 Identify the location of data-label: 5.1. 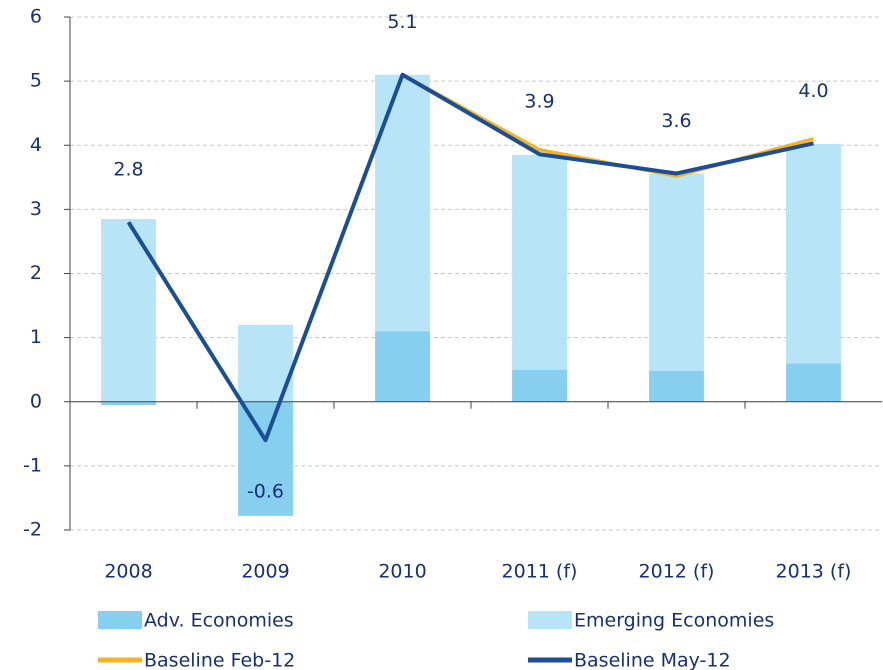
(402, 22).